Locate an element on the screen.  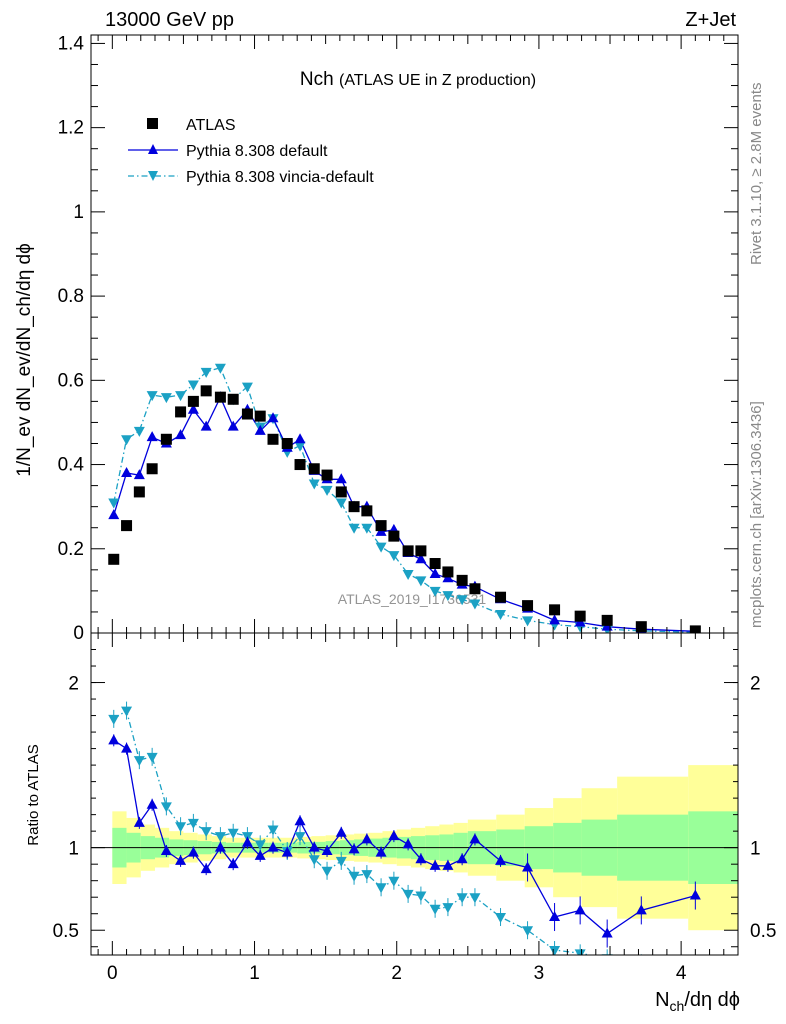
legend-atlas-label: ATLAS is located at coordinates (211, 125).